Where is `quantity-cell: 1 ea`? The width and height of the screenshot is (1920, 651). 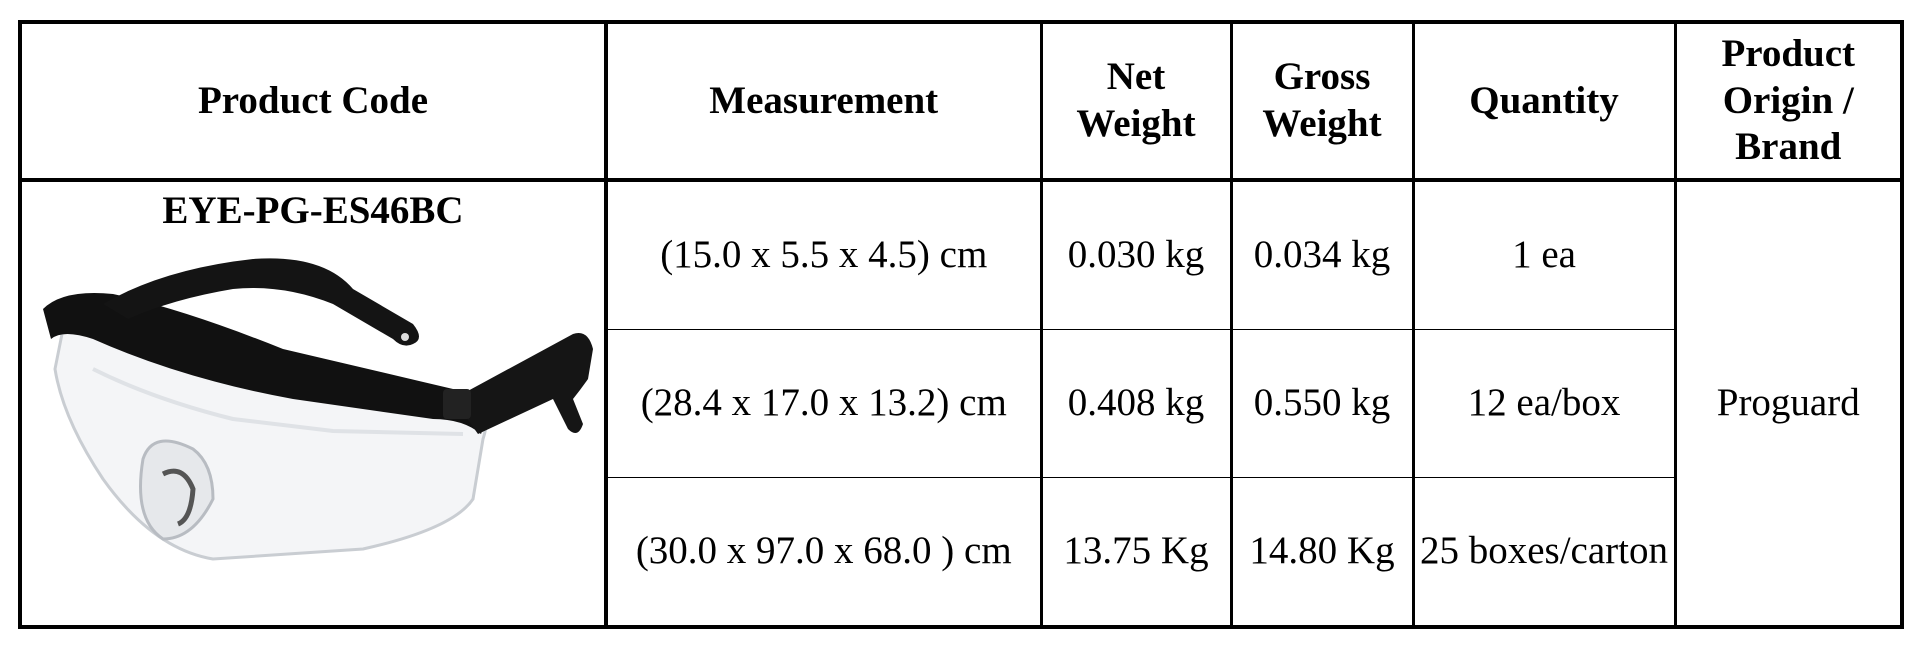 quantity-cell: 1 ea is located at coordinates (1544, 254).